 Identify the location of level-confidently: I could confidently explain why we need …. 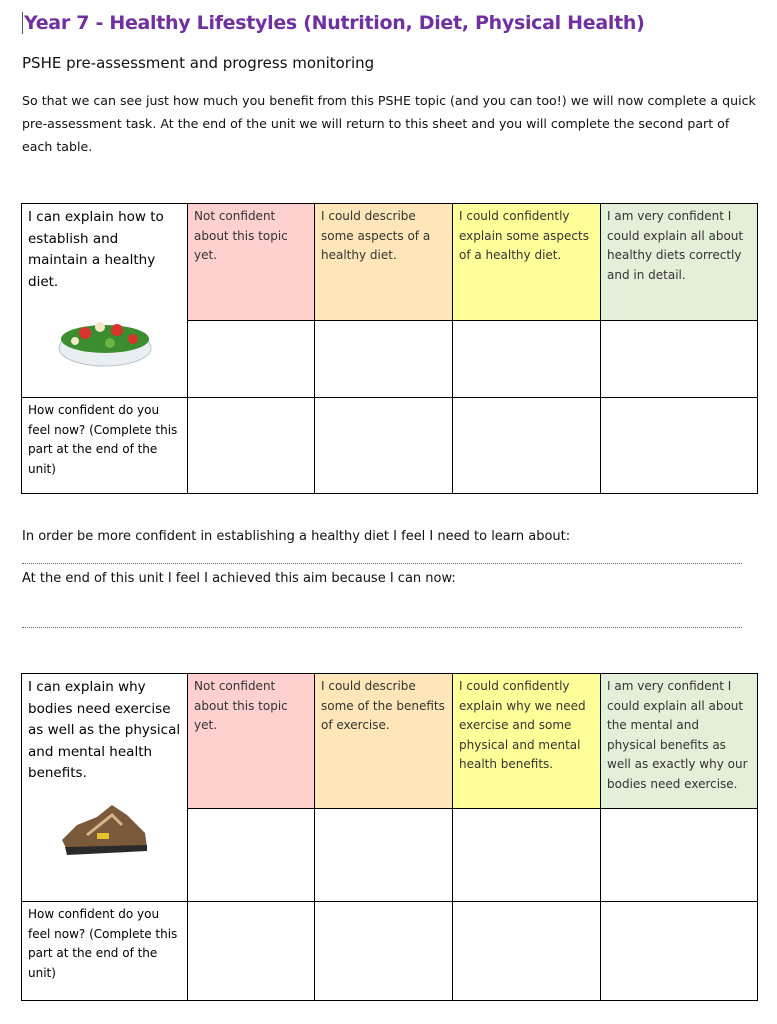
(526, 741).